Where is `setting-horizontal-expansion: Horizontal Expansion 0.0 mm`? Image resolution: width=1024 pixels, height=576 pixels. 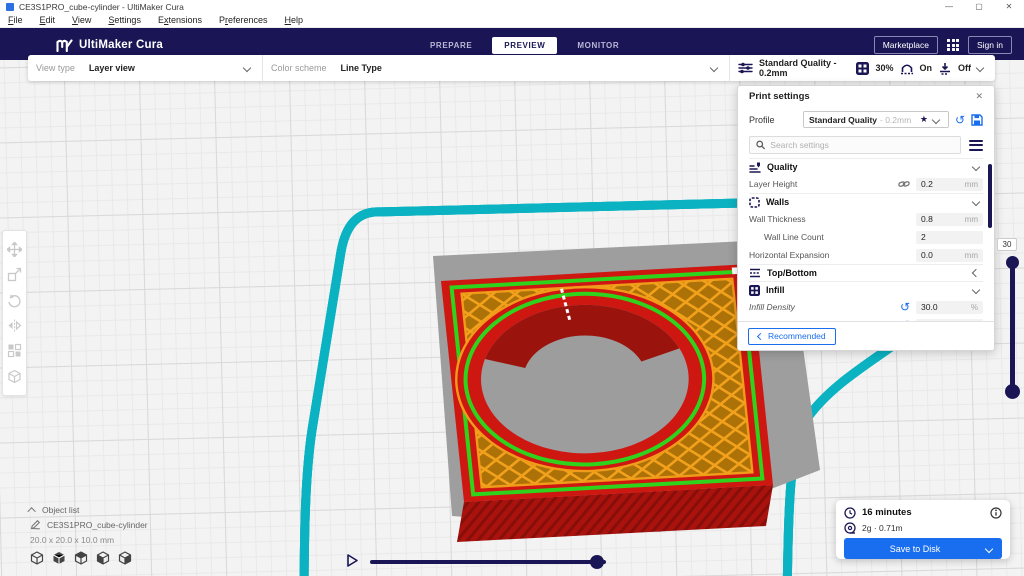 setting-horizontal-expansion: Horizontal Expansion 0.0 mm is located at coordinates (866, 255).